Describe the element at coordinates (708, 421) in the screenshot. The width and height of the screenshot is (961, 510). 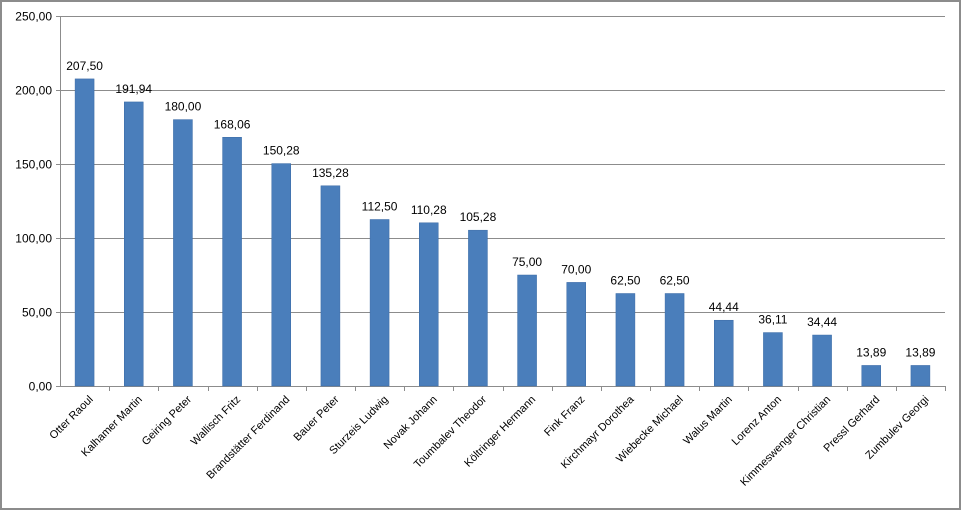
I see `x-tick-label: Walus Martin` at that location.